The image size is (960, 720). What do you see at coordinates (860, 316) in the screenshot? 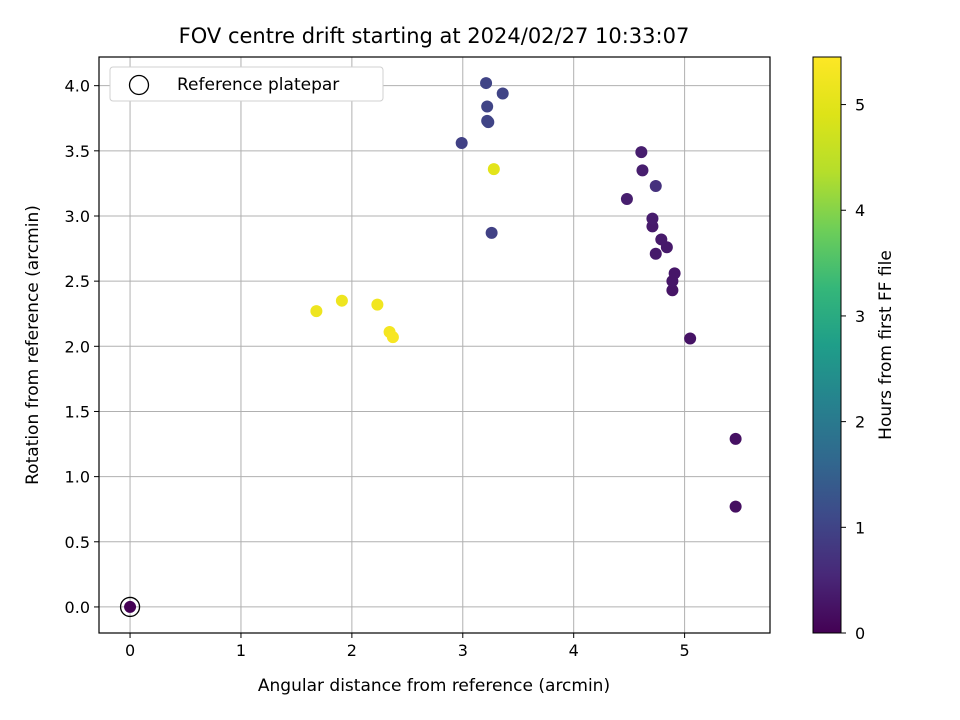
I see `colorbar-tick-label: 3` at bounding box center [860, 316].